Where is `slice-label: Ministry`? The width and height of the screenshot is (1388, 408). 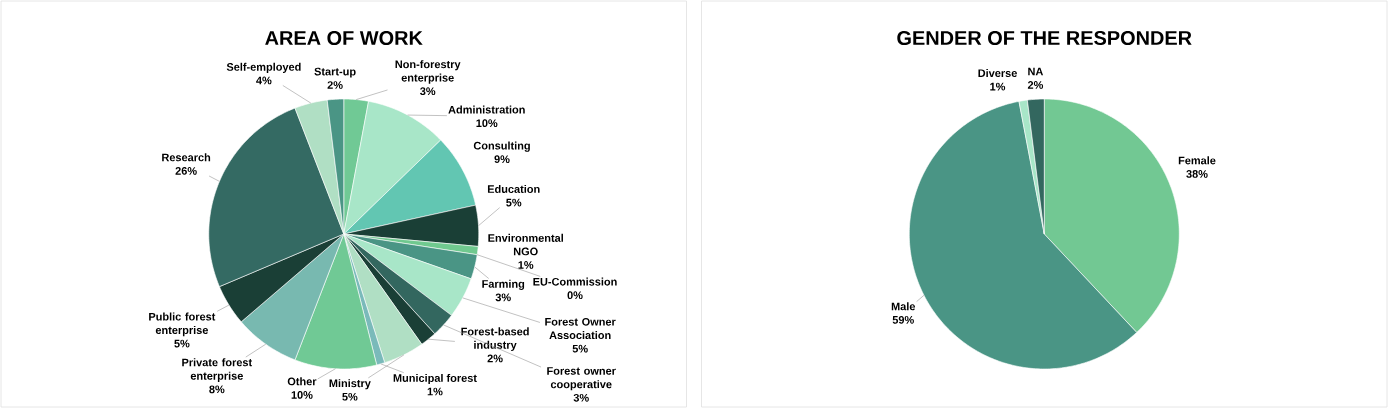
slice-label: Ministry is located at coordinates (350, 384).